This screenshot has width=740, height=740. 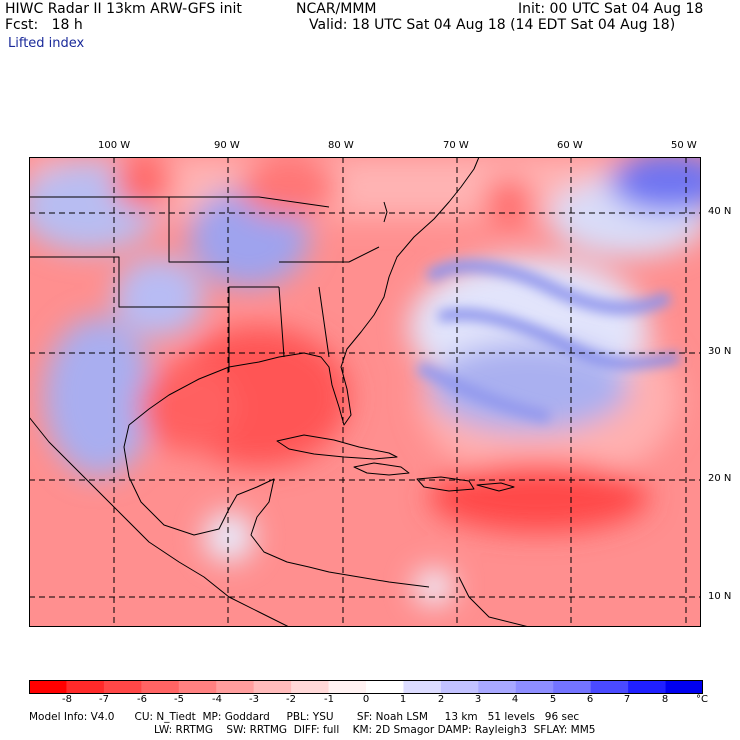 I want to click on colorbar-label: -1, so click(x=329, y=699).